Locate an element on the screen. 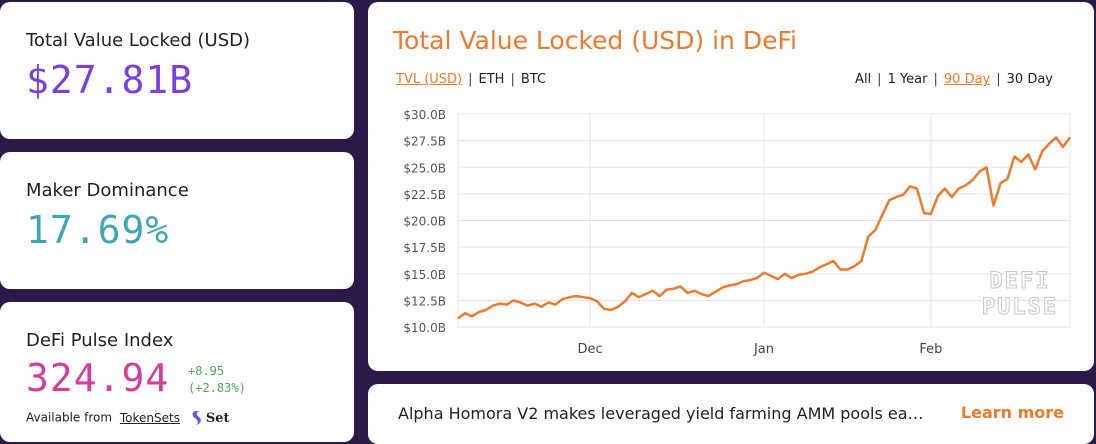 This screenshot has width=1096, height=444. y-tick-label: $17.5B is located at coordinates (424, 248).